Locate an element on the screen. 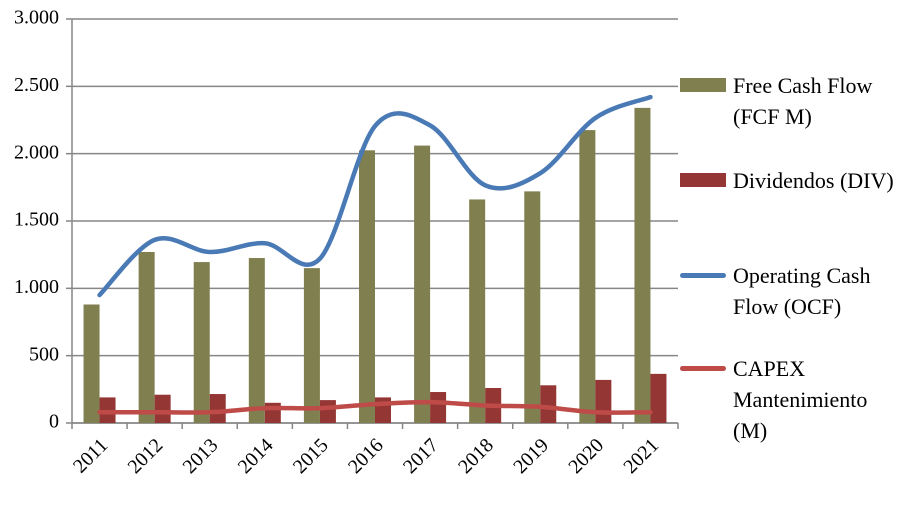  x-tick-label: 2016 is located at coordinates (366, 456).